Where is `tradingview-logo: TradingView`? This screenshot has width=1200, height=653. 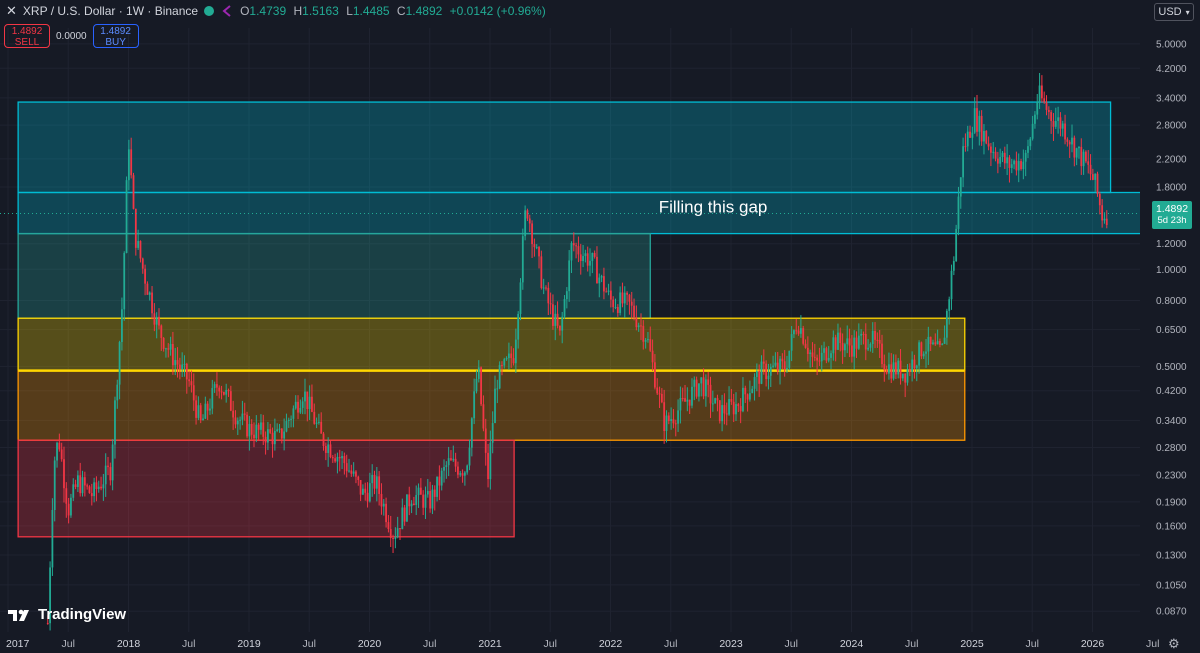 tradingview-logo: TradingView is located at coordinates (67, 614).